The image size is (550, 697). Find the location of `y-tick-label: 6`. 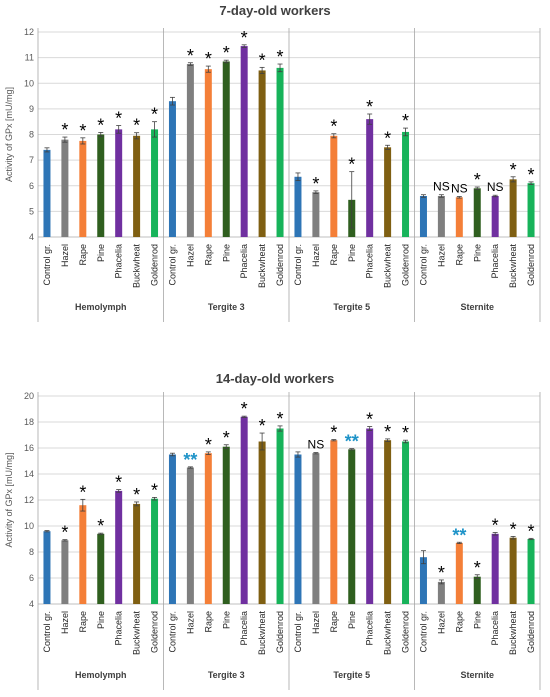

y-tick-label: 6 is located at coordinates (31, 578).